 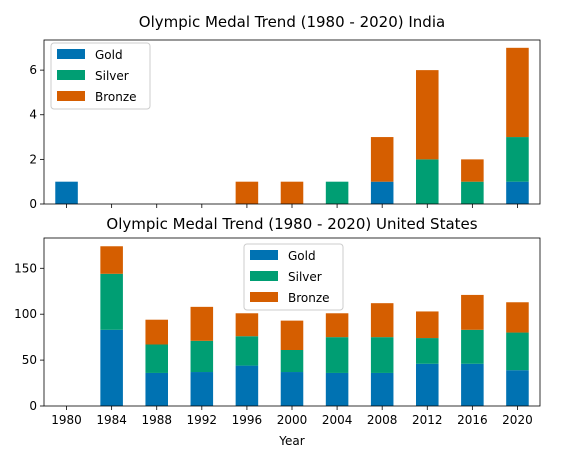 I want to click on bar-gold-2016, so click(x=472, y=384).